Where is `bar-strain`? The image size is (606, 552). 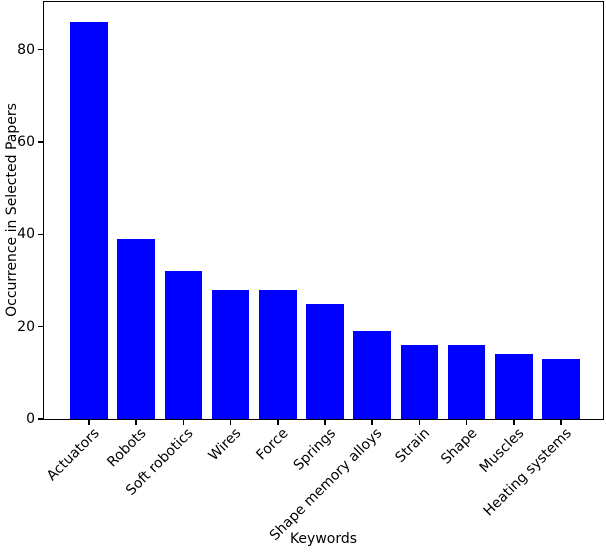
bar-strain is located at coordinates (419, 382).